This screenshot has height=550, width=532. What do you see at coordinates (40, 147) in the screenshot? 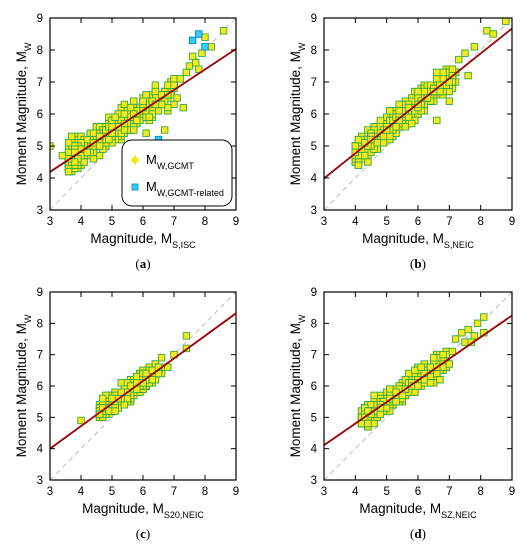
I see `y-tick-label: 5` at bounding box center [40, 147].